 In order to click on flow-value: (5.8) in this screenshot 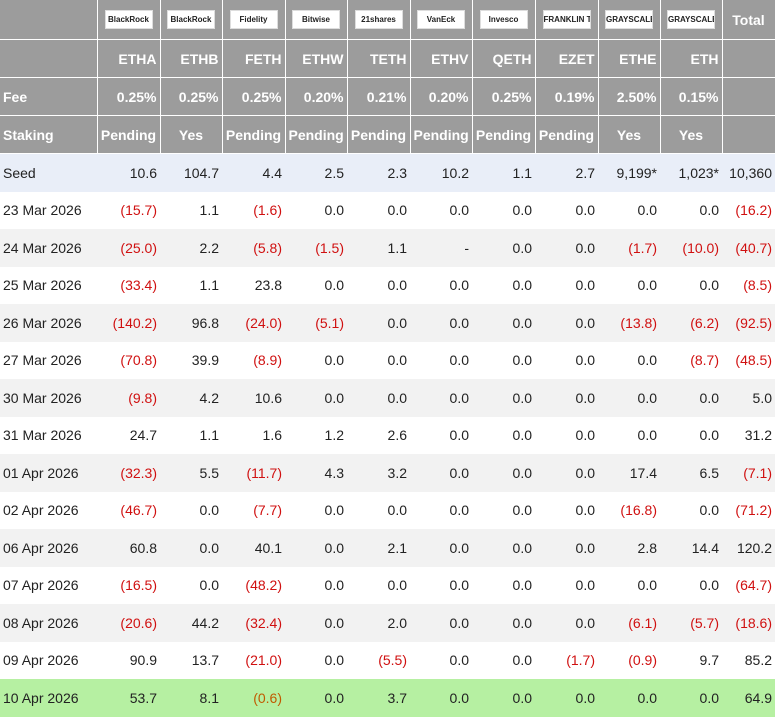, I will do `click(253, 248)`.